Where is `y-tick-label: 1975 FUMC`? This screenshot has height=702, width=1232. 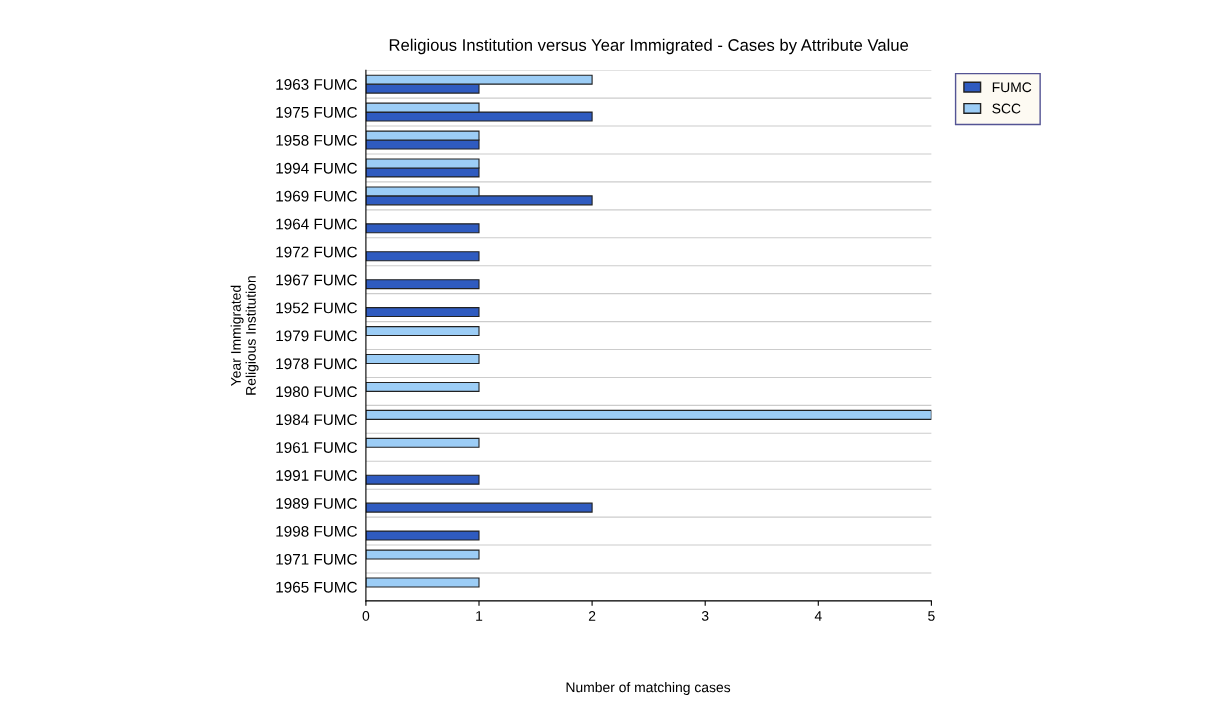 y-tick-label: 1975 FUMC is located at coordinates (316, 112).